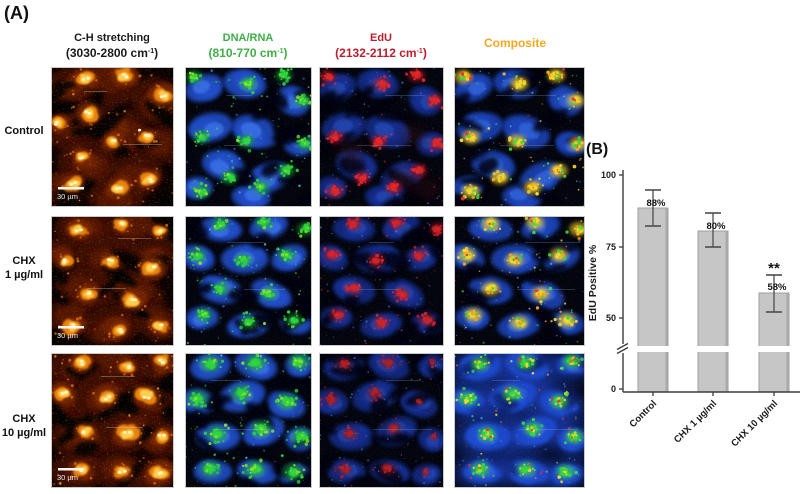 Image resolution: width=811 pixels, height=494 pixels. I want to click on svg-text: CHX 10 µg/ml, so click(754, 423).